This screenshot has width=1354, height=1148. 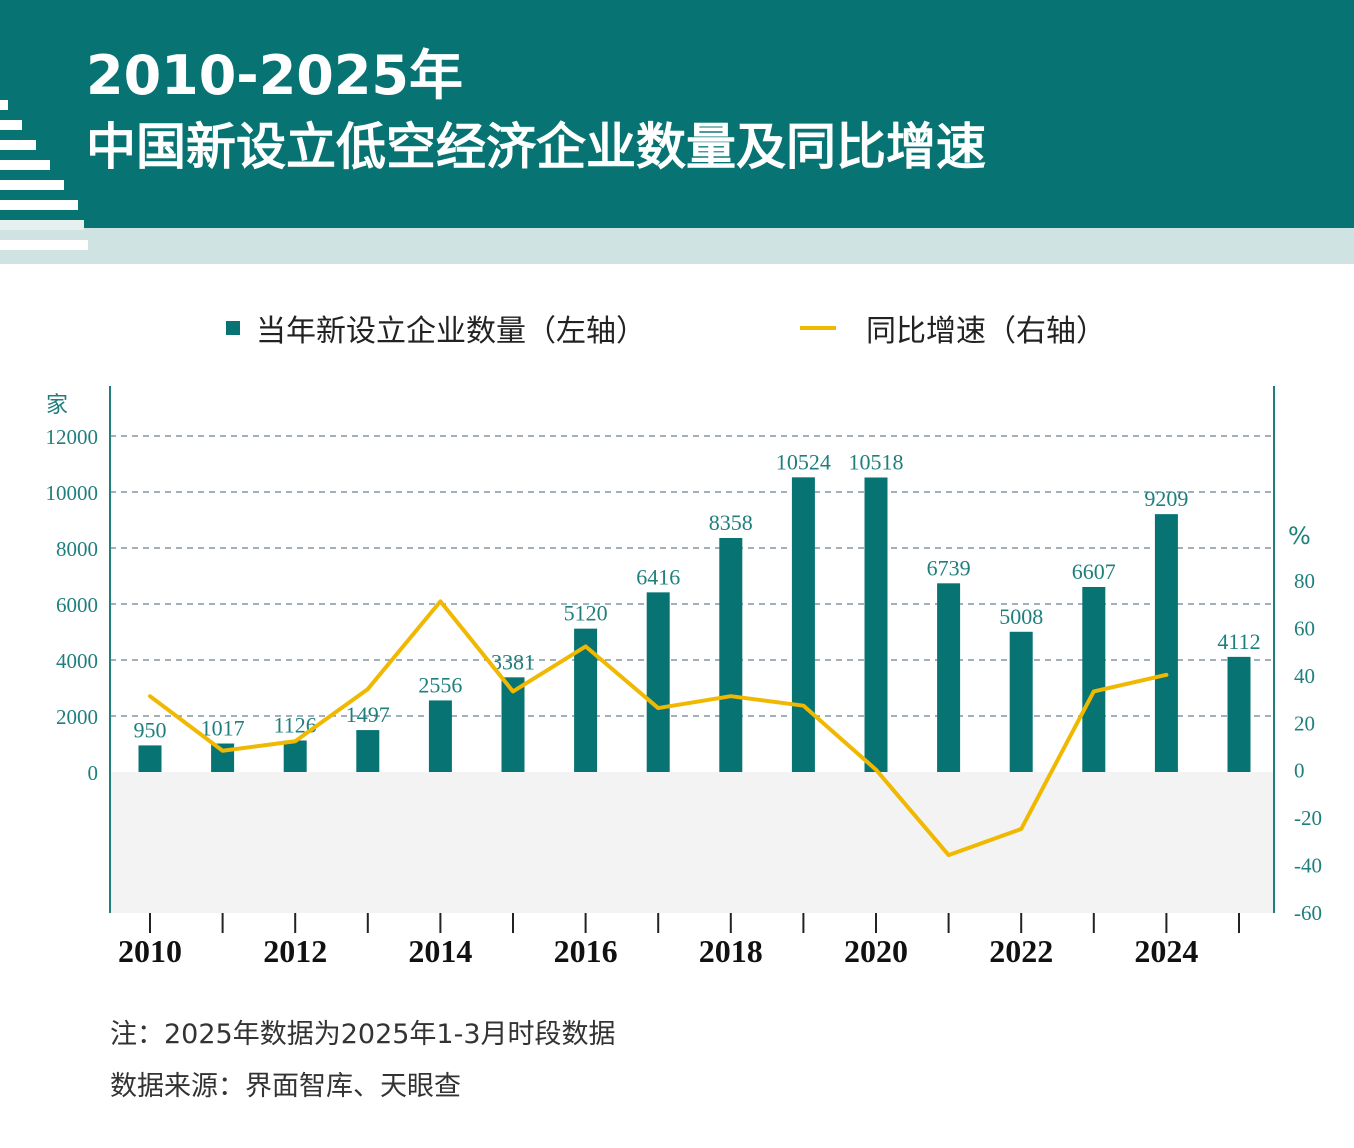 What do you see at coordinates (440, 951) in the screenshot?
I see `x-axis-tick-label: 2014` at bounding box center [440, 951].